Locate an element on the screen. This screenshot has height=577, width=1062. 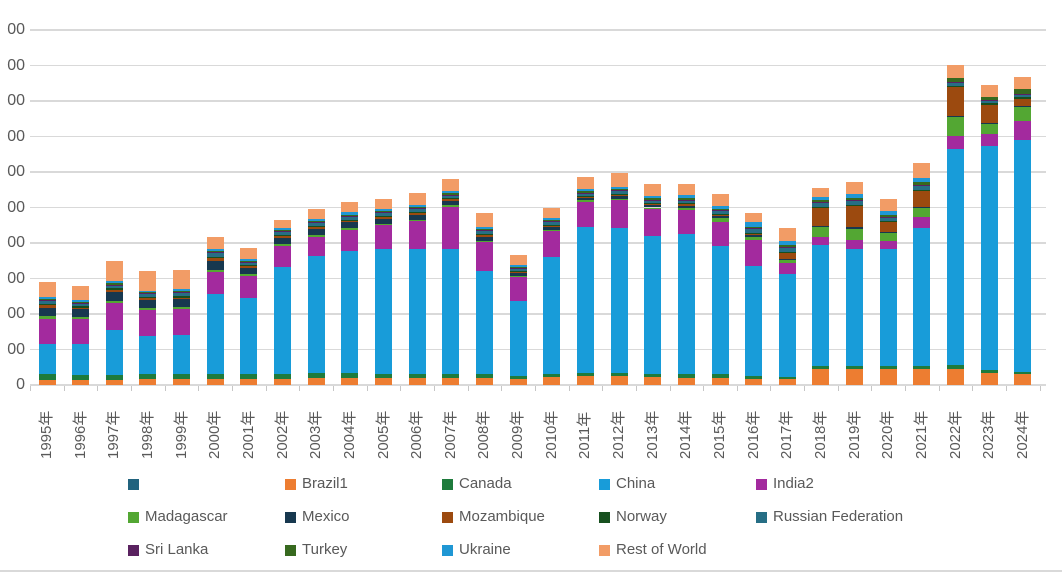
legend-item-turkey: Turkey is located at coordinates (363, 550).